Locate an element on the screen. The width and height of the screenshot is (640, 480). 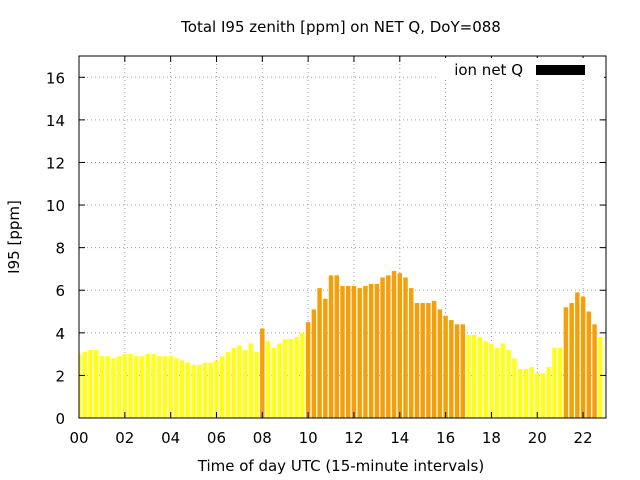
x-tick-label: 10 is located at coordinates (308, 438).